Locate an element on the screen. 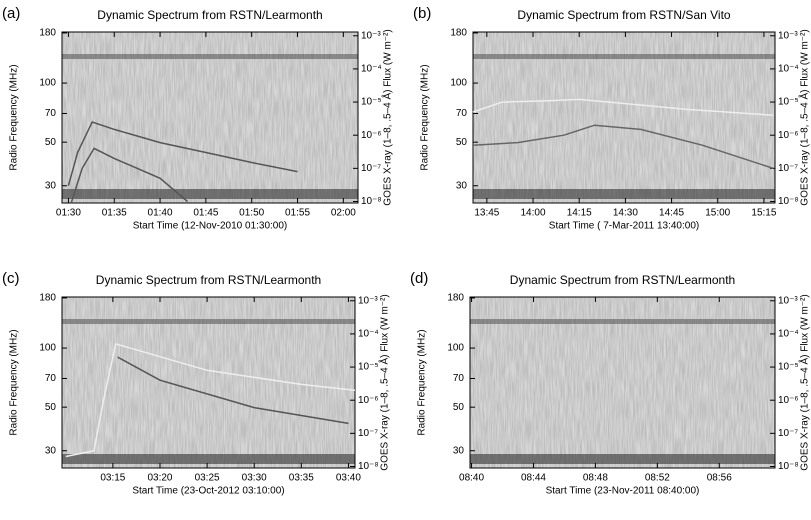 The width and height of the screenshot is (811, 520). x-tick-label: 13:45 is located at coordinates (486, 213).